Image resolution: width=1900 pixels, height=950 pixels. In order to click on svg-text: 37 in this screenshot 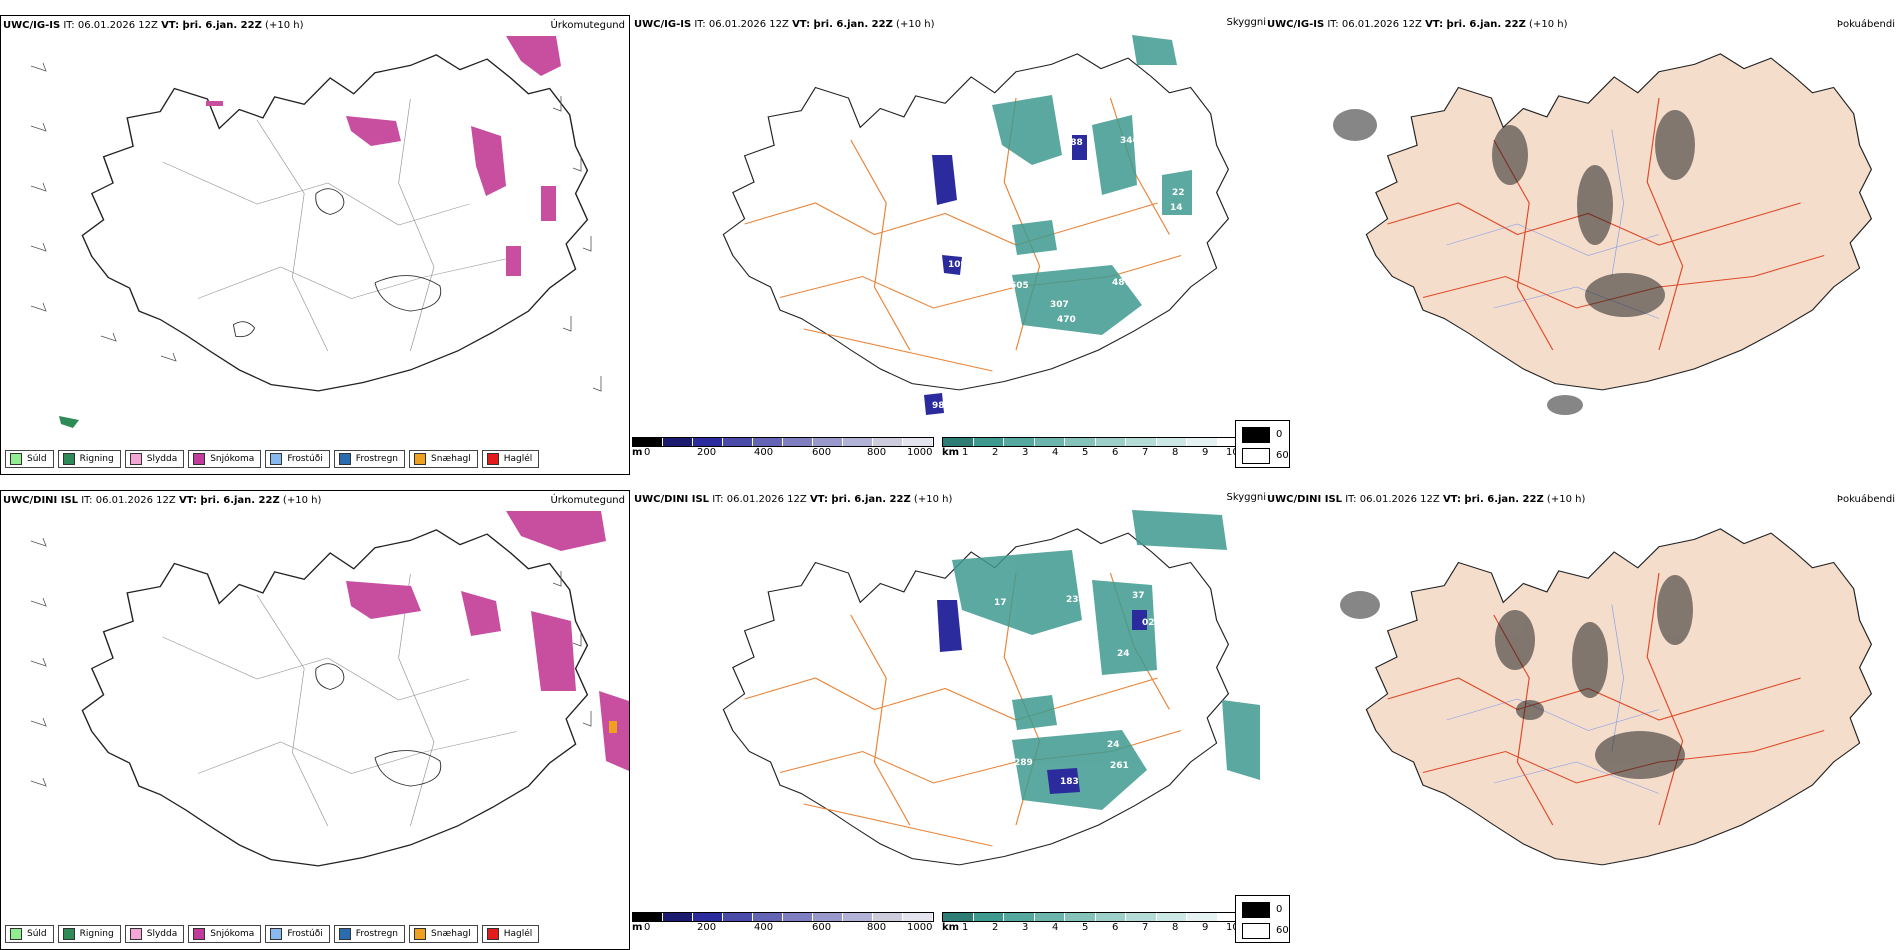, I will do `click(1138, 596)`.